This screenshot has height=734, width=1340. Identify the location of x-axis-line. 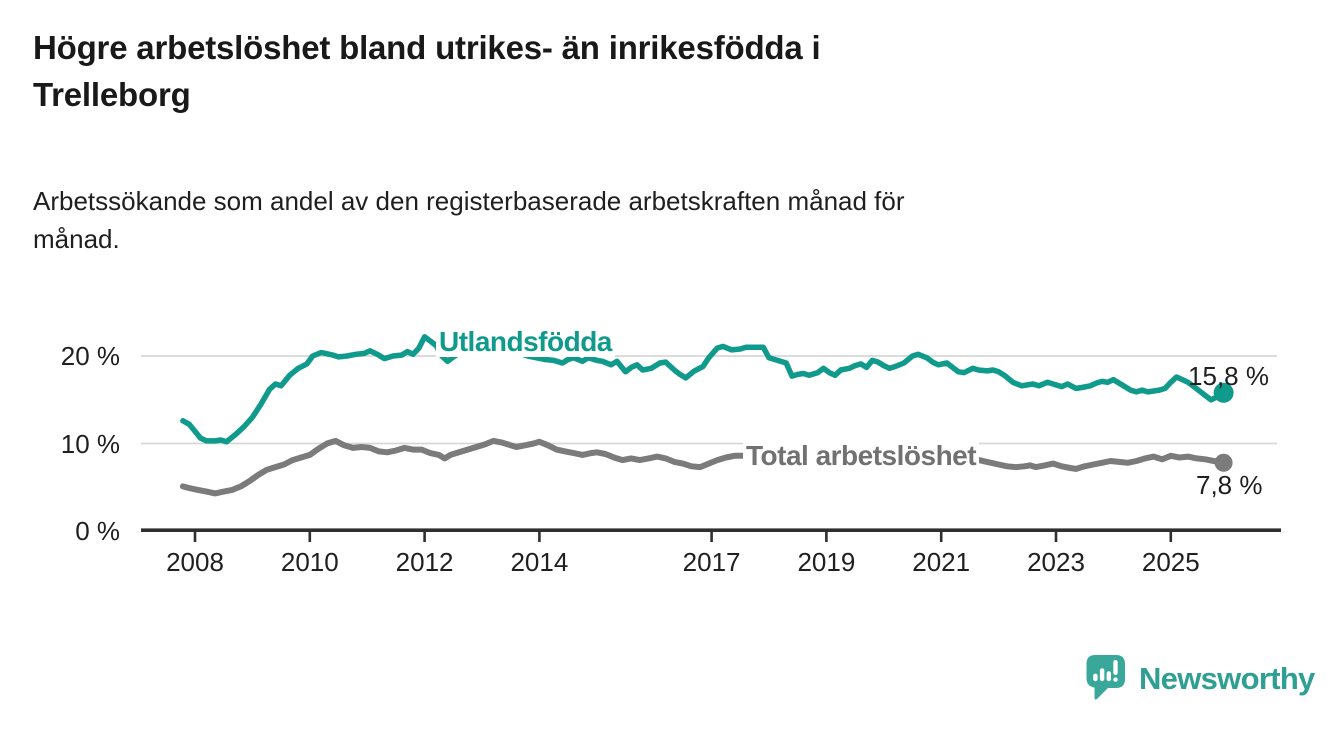
(711, 530).